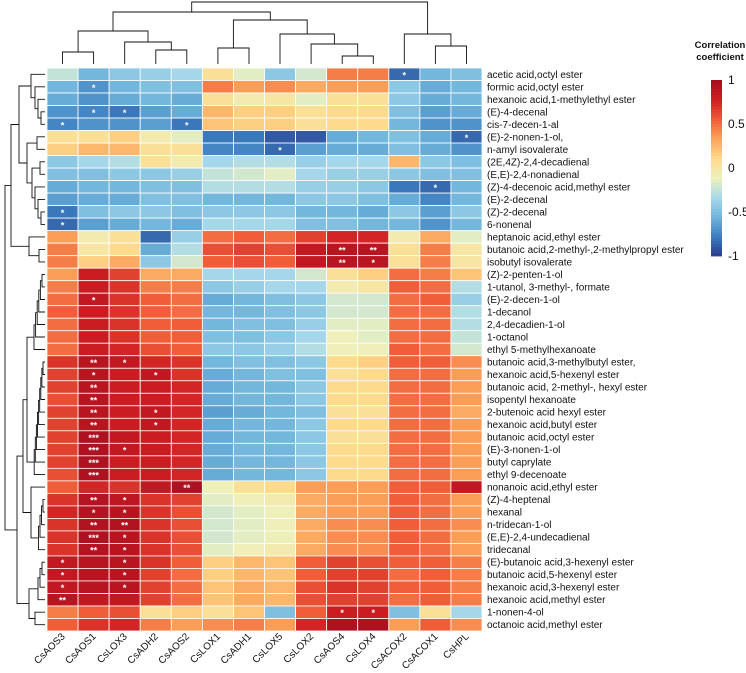 This screenshot has height=673, width=746. What do you see at coordinates (523, 125) in the screenshot?
I see `row-label: cis-7-decen-1-al` at bounding box center [523, 125].